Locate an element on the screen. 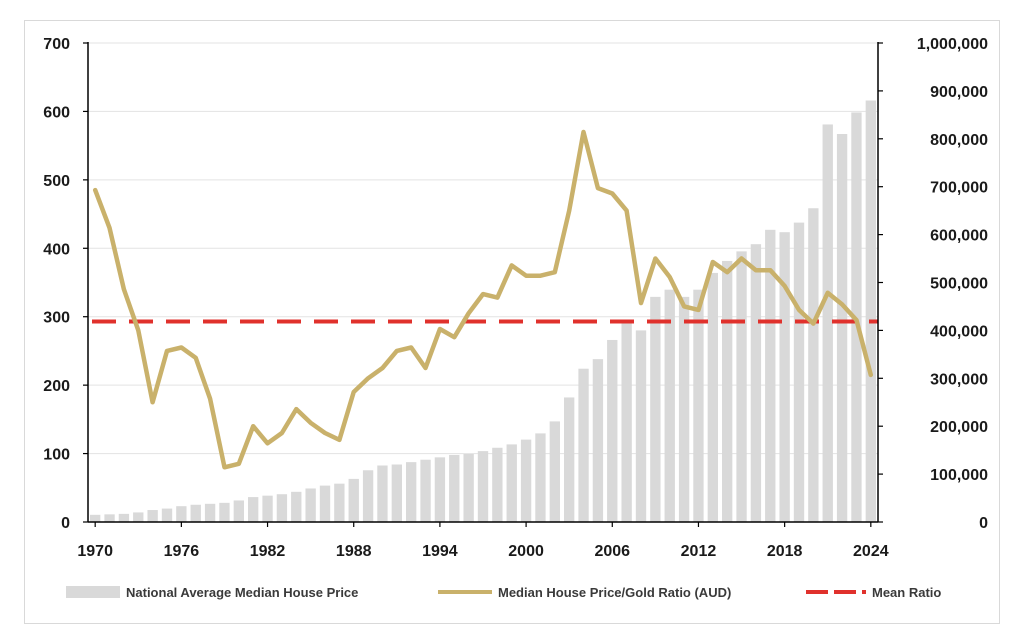 The height and width of the screenshot is (631, 1024). y-right-tick-label: 500,000 is located at coordinates (959, 284).